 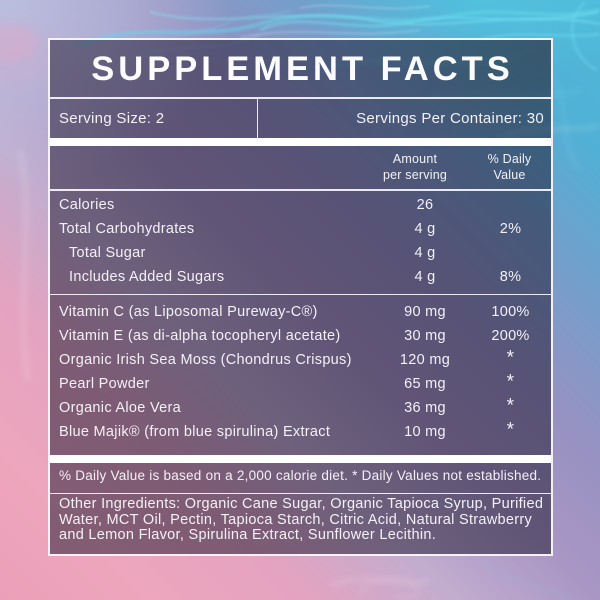 I want to click on table-row: Organic Aloe Vera 36 mg *, so click(x=287, y=406).